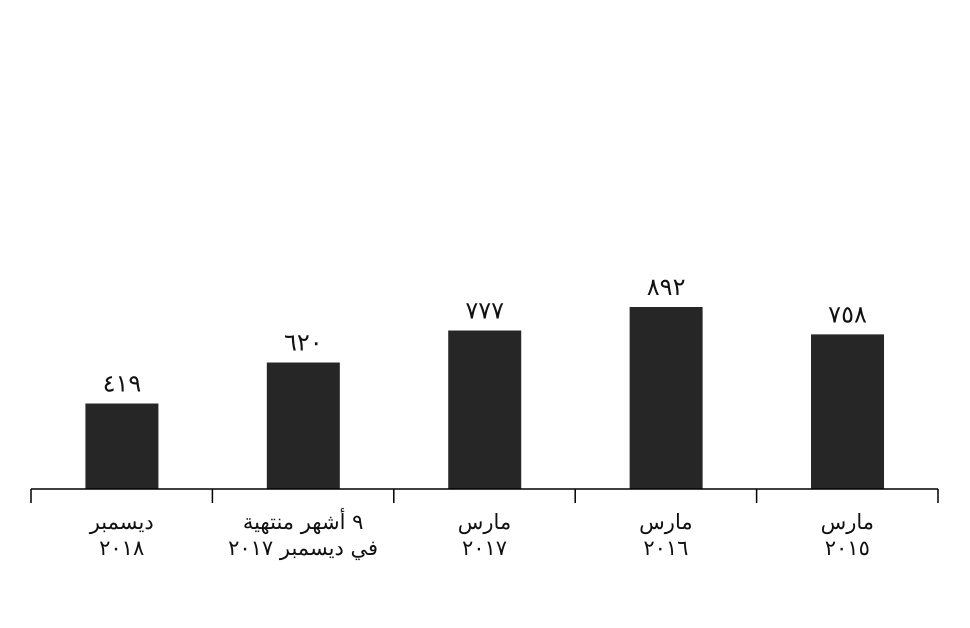 The image size is (970, 628). What do you see at coordinates (122, 384) in the screenshot?
I see `data-label: ٤١٩` at bounding box center [122, 384].